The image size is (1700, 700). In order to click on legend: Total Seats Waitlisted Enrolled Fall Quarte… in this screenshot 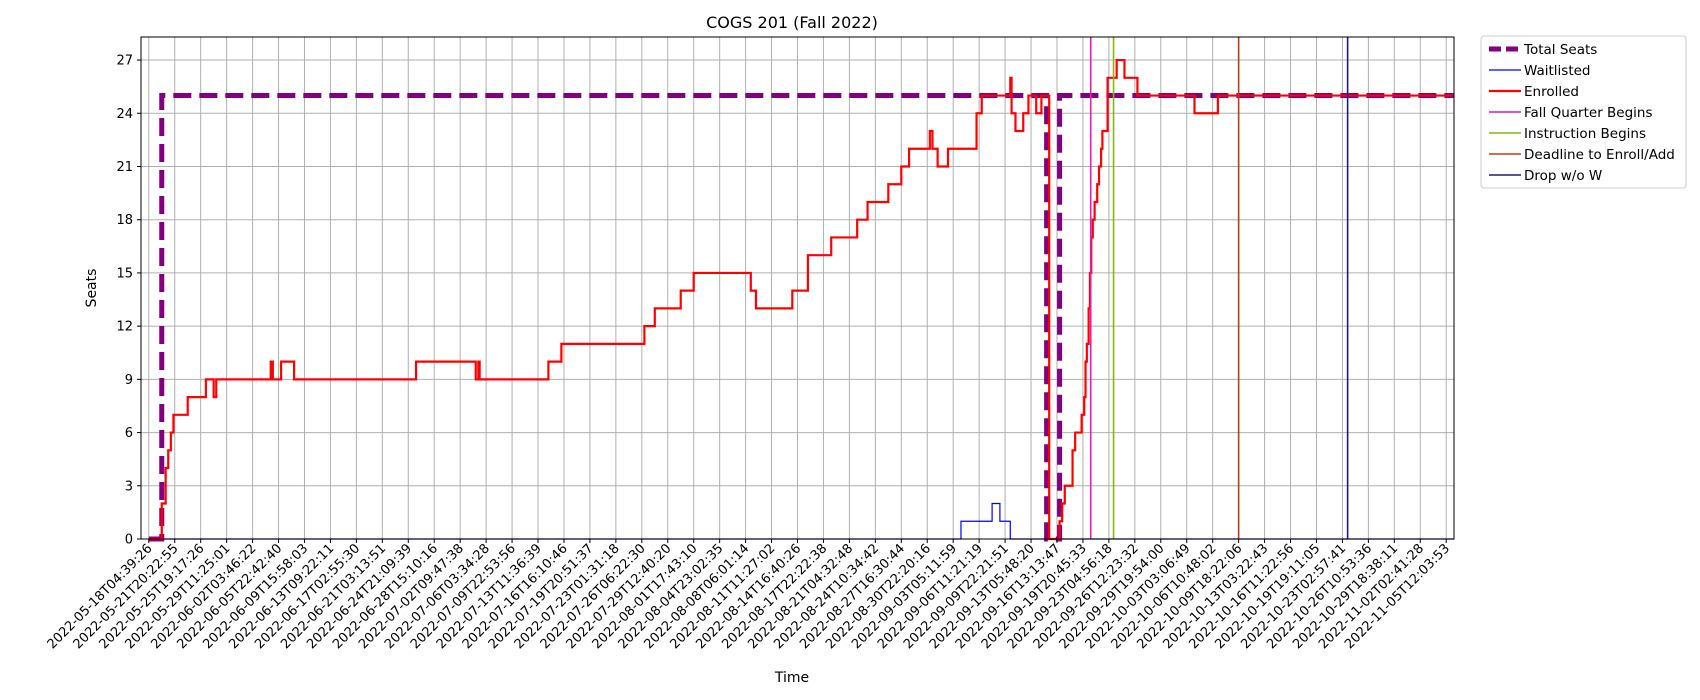, I will do `click(1583, 112)`.